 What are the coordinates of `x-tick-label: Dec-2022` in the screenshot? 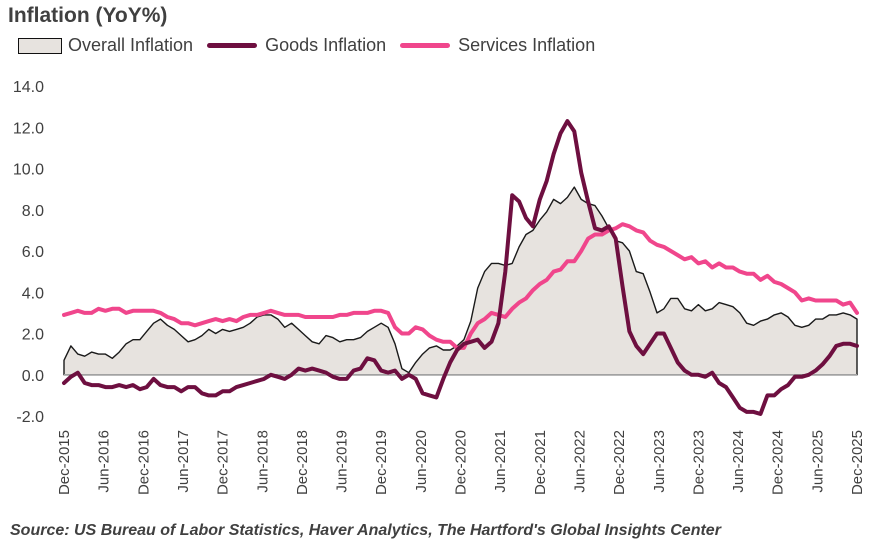 It's located at (619, 462).